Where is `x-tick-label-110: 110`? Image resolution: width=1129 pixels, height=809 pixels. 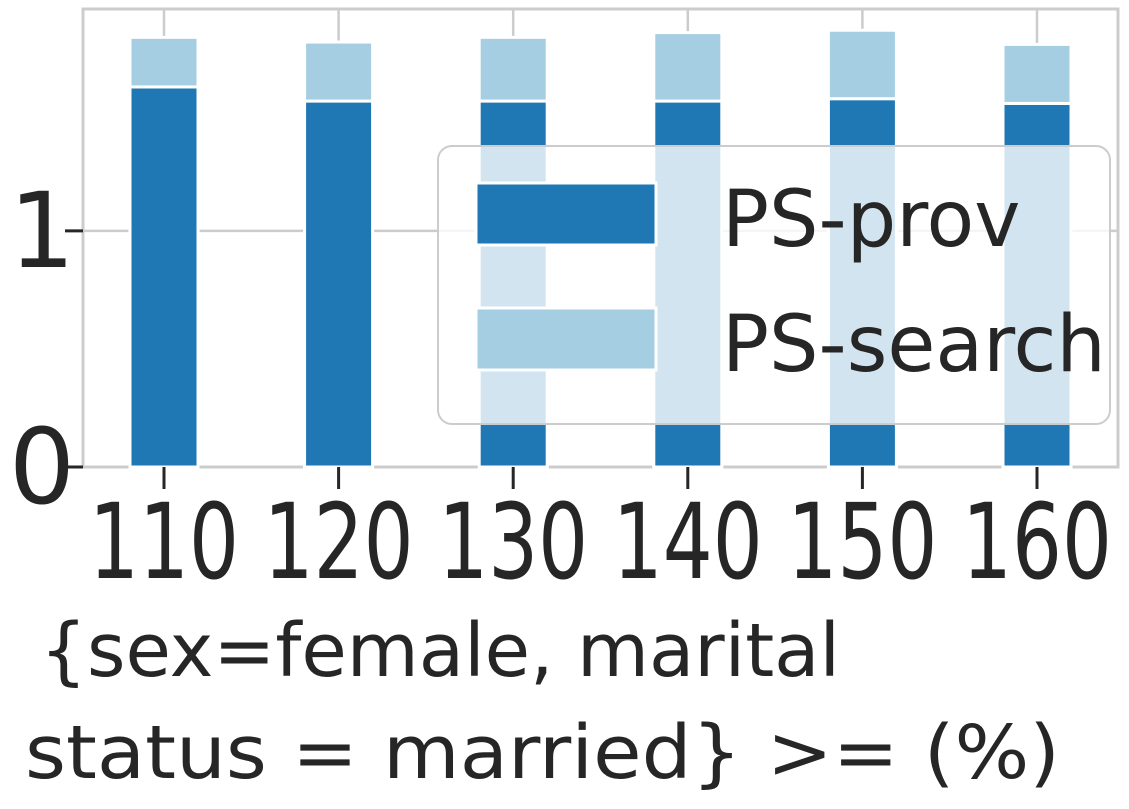
x-tick-label-110: 110 is located at coordinates (164, 542).